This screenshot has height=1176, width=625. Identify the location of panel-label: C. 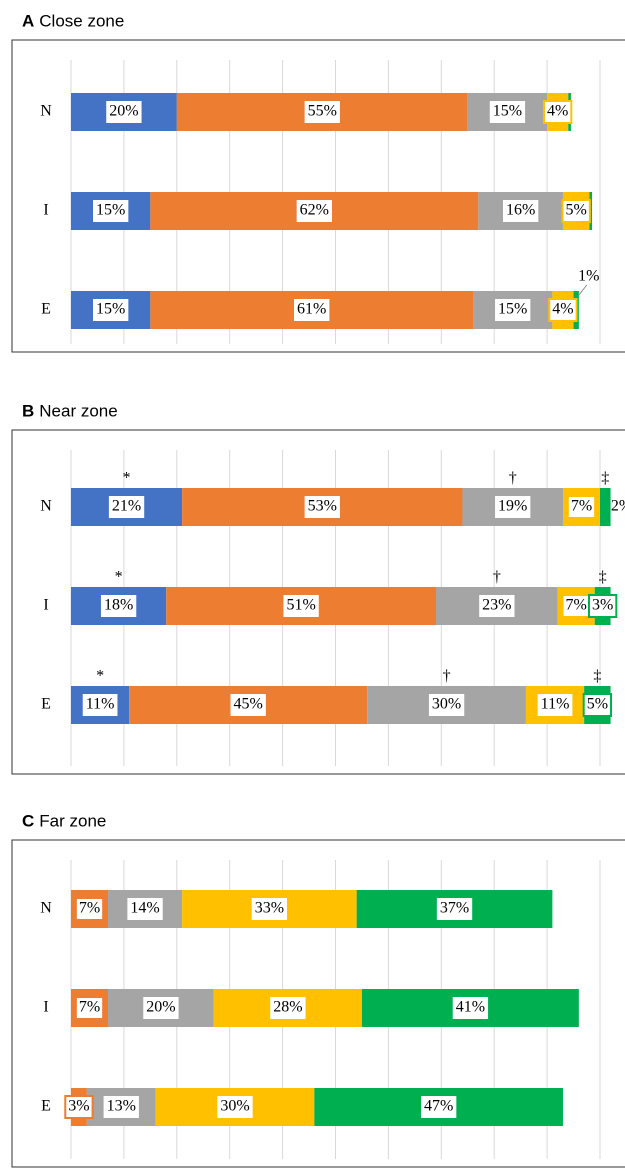
(28, 820).